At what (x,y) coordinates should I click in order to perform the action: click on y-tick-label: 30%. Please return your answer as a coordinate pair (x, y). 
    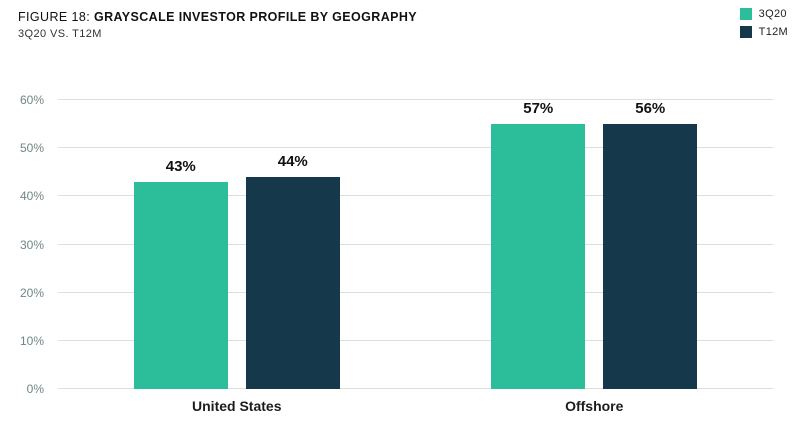
    Looking at the image, I should click on (31, 244).